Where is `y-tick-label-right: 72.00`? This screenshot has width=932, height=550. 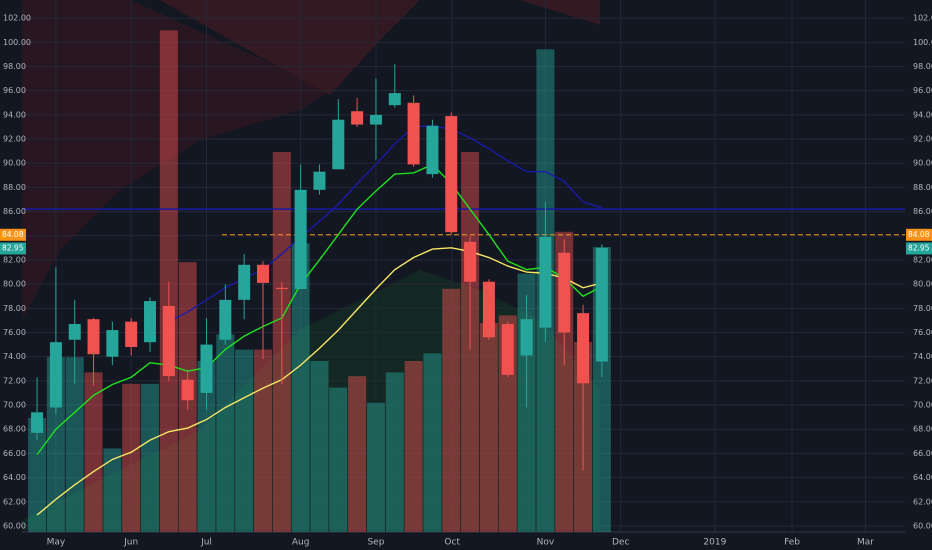 y-tick-label-right: 72.00 is located at coordinates (922, 380).